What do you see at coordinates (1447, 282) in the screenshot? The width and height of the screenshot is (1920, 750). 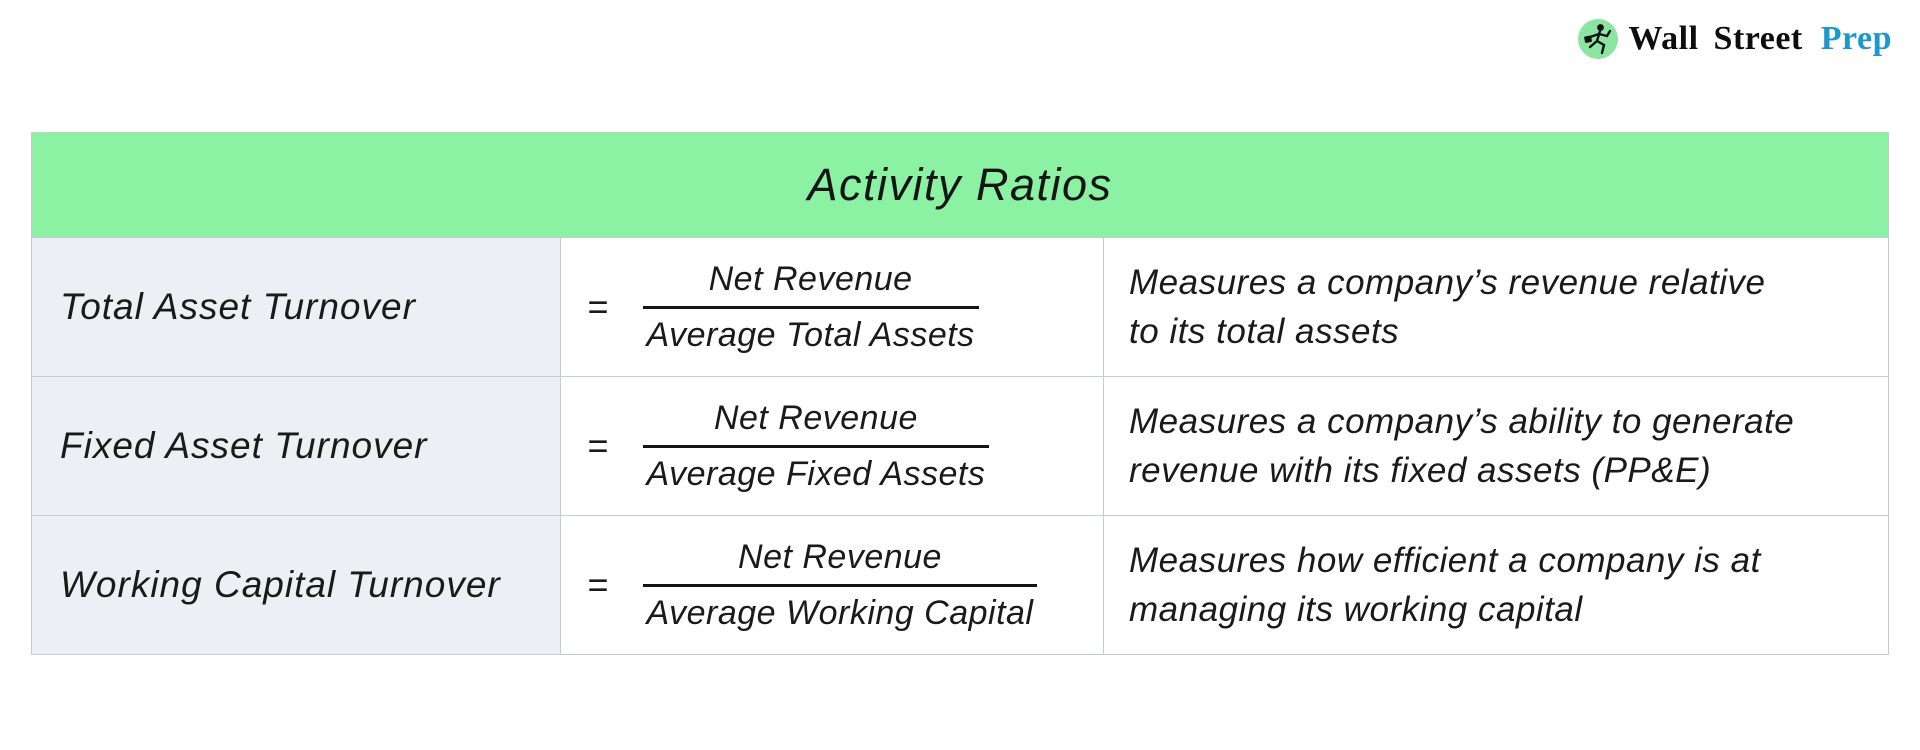 I see `description-line: Measures a company’s revenue relative` at bounding box center [1447, 282].